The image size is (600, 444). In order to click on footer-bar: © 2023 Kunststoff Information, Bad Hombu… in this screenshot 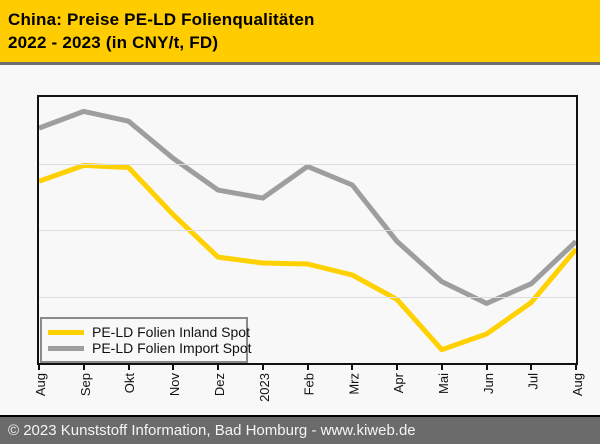, I will do `click(300, 429)`.